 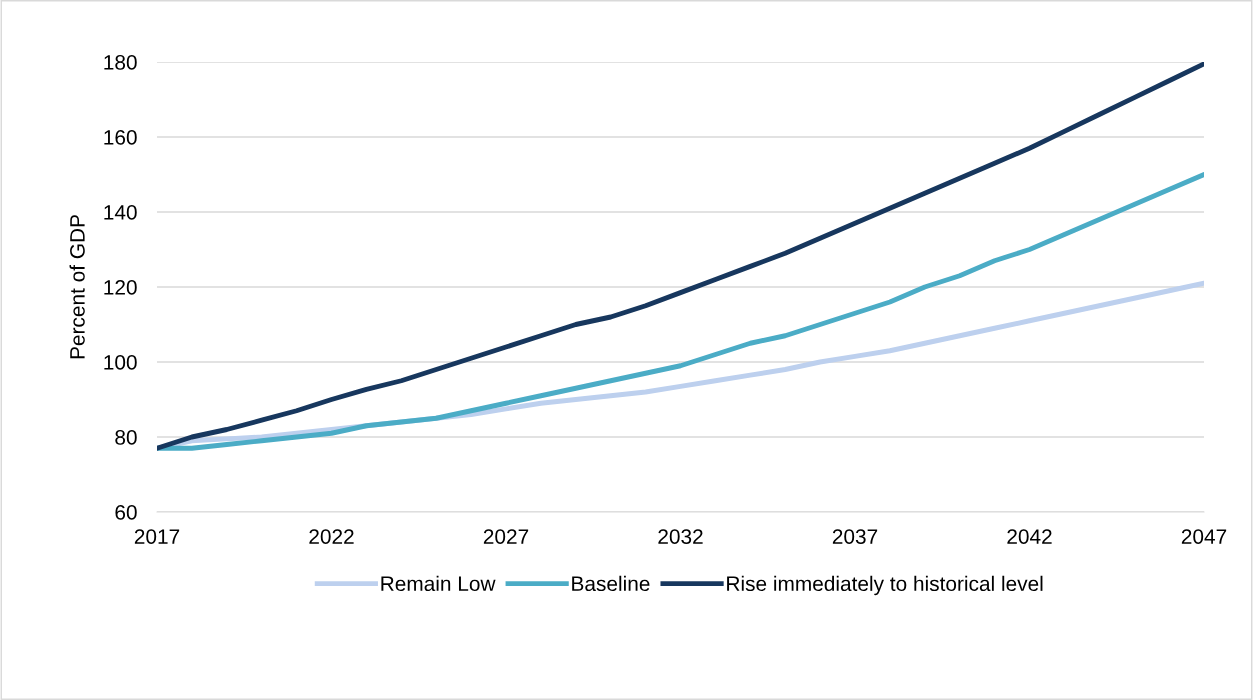 What do you see at coordinates (611, 583) in the screenshot?
I see `legend-label: Baseline` at bounding box center [611, 583].